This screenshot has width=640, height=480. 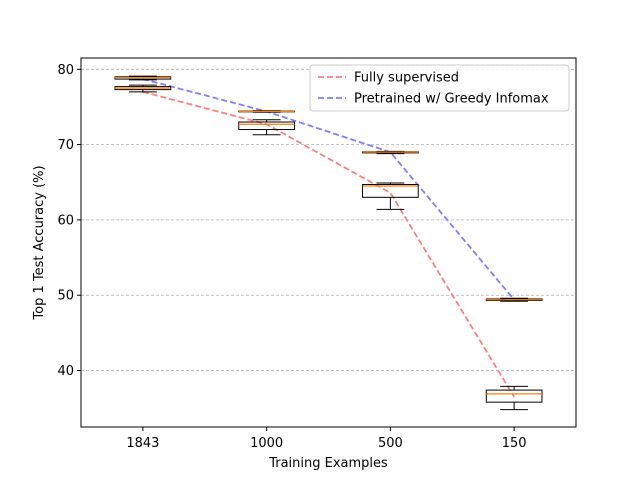 What do you see at coordinates (65, 220) in the screenshot?
I see `y-tick-label-60: 60` at bounding box center [65, 220].